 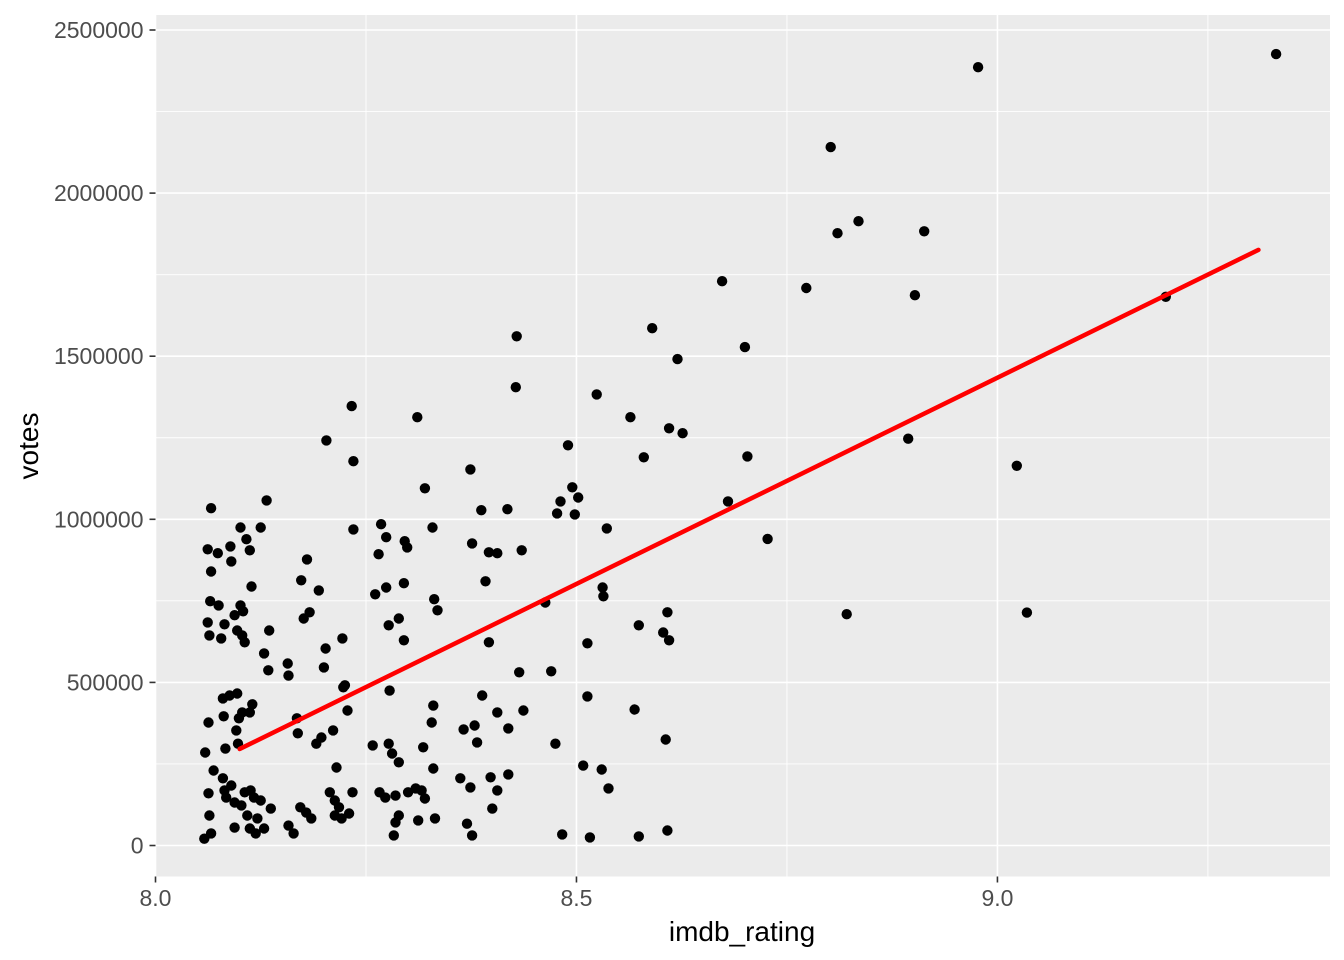 What do you see at coordinates (99, 519) in the screenshot?
I see `y-tick-label: 1000000` at bounding box center [99, 519].